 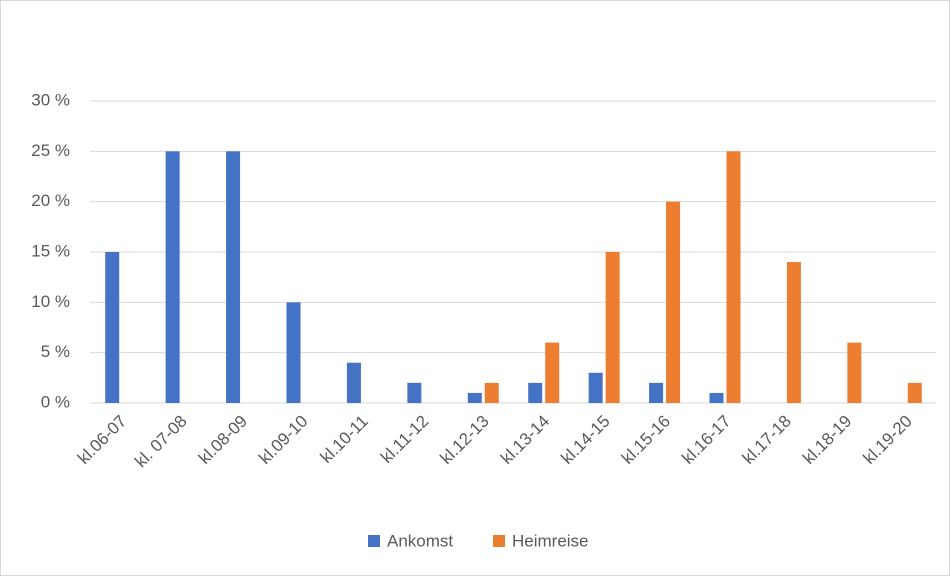 What do you see at coordinates (55, 351) in the screenshot?
I see `y-tick-label: 5 %` at bounding box center [55, 351].